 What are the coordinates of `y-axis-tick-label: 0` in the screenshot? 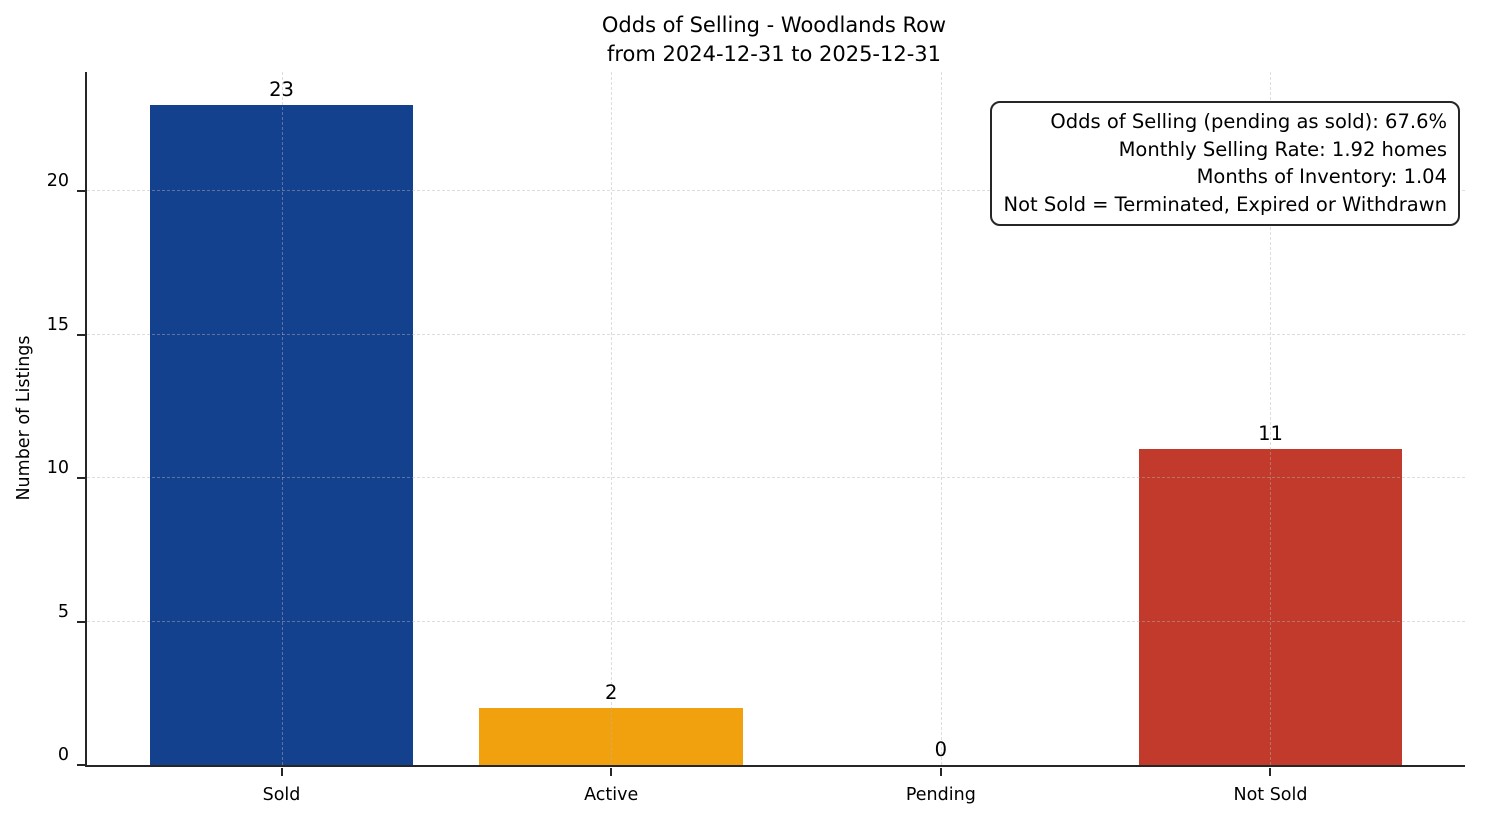 It's located at (63, 755).